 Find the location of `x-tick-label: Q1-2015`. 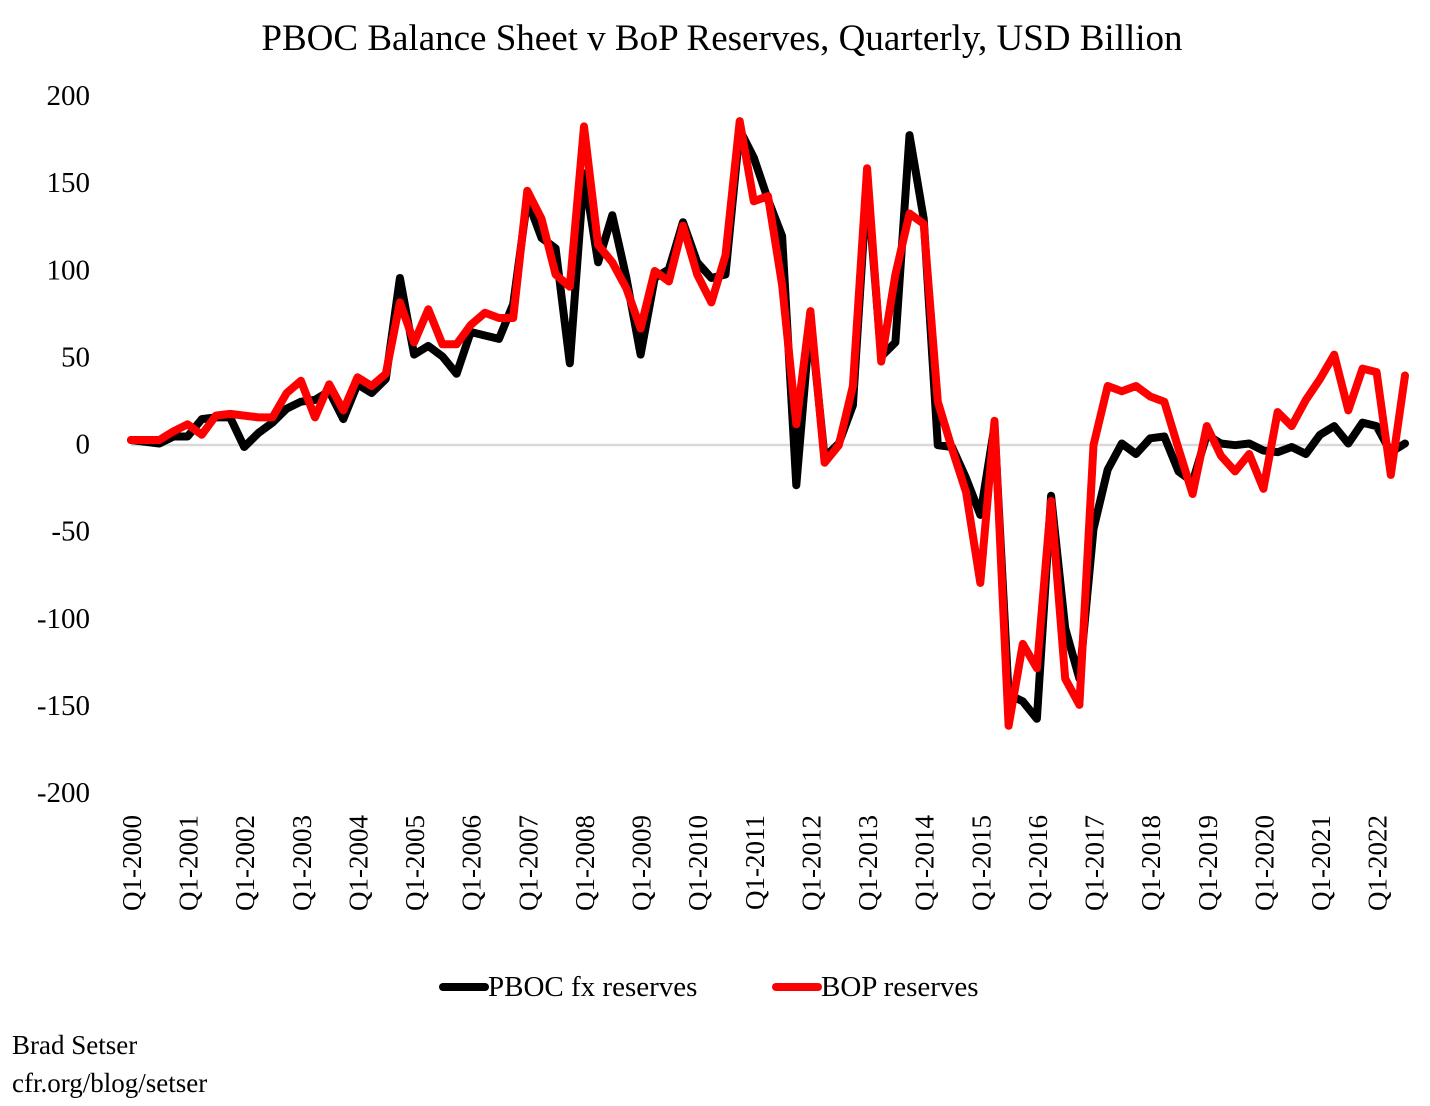

x-tick-label: Q1-2015 is located at coordinates (981, 863).